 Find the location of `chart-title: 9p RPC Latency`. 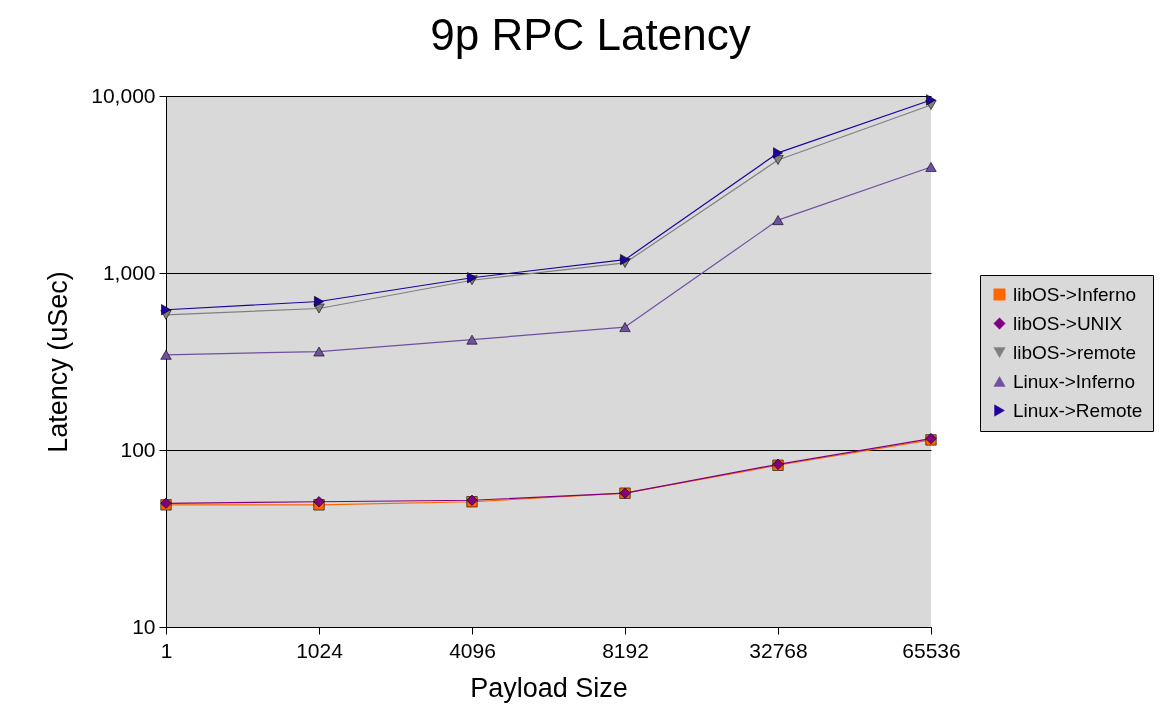

chart-title: 9p RPC Latency is located at coordinates (590, 34).